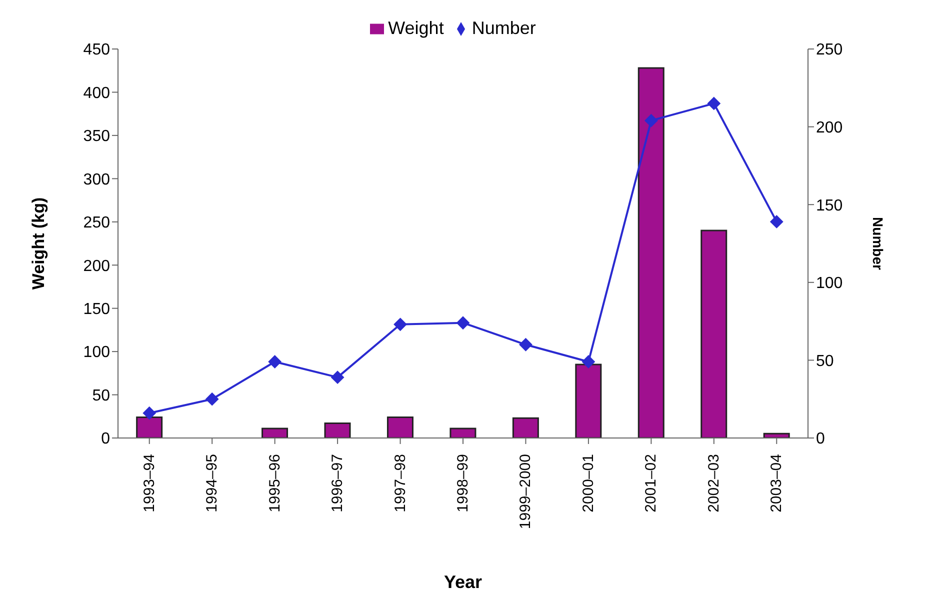  Describe the element at coordinates (96, 179) in the screenshot. I see `y-tick-label: 300` at that location.